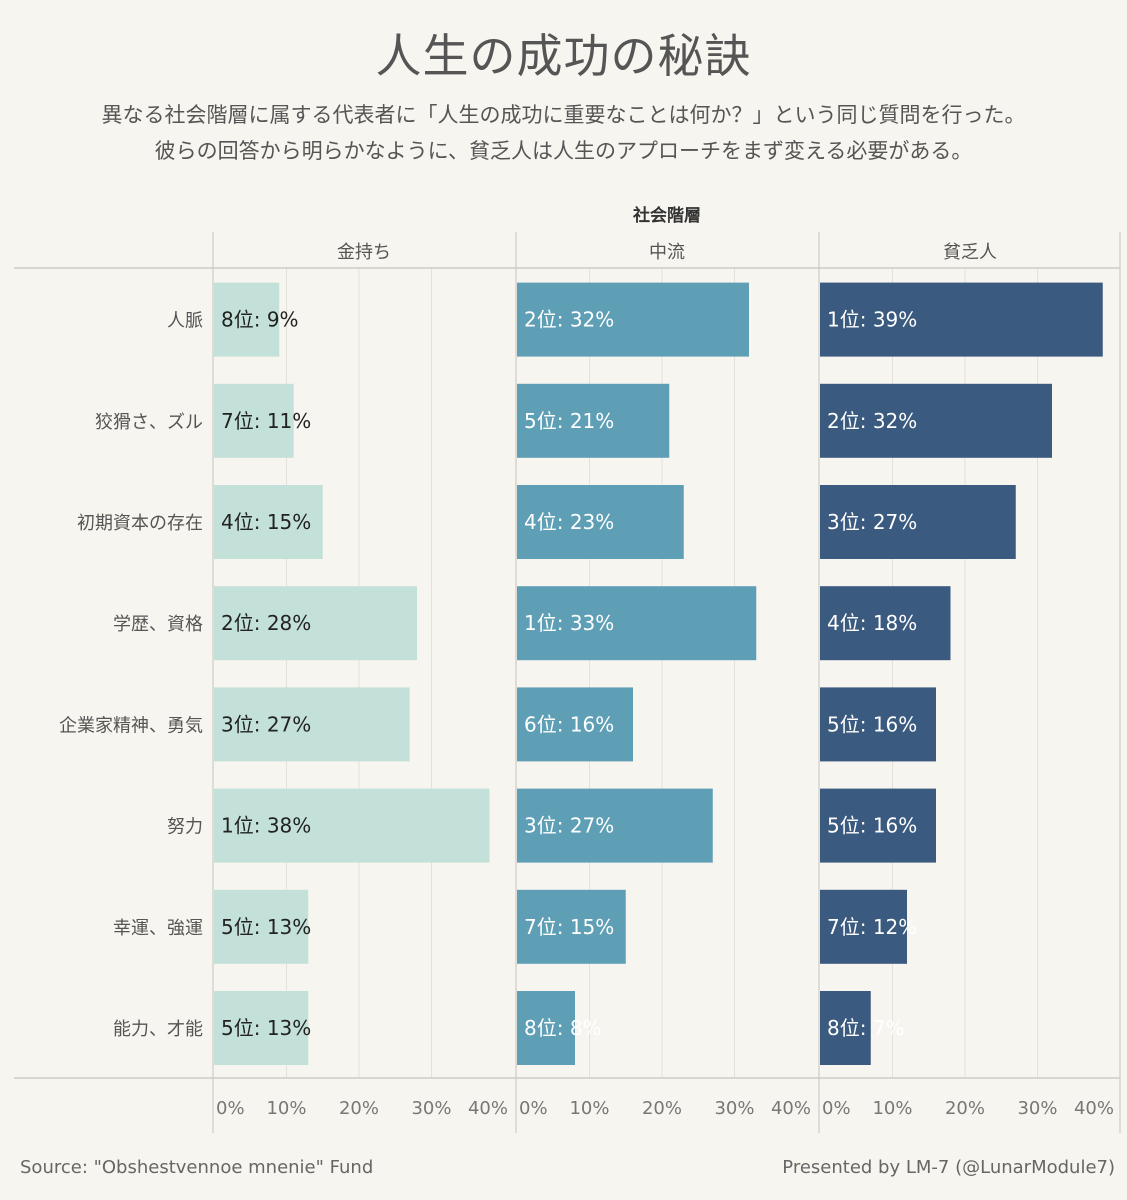 This screenshot has width=1127, height=1200. I want to click on category-label: 初期資本の存在, so click(140, 523).